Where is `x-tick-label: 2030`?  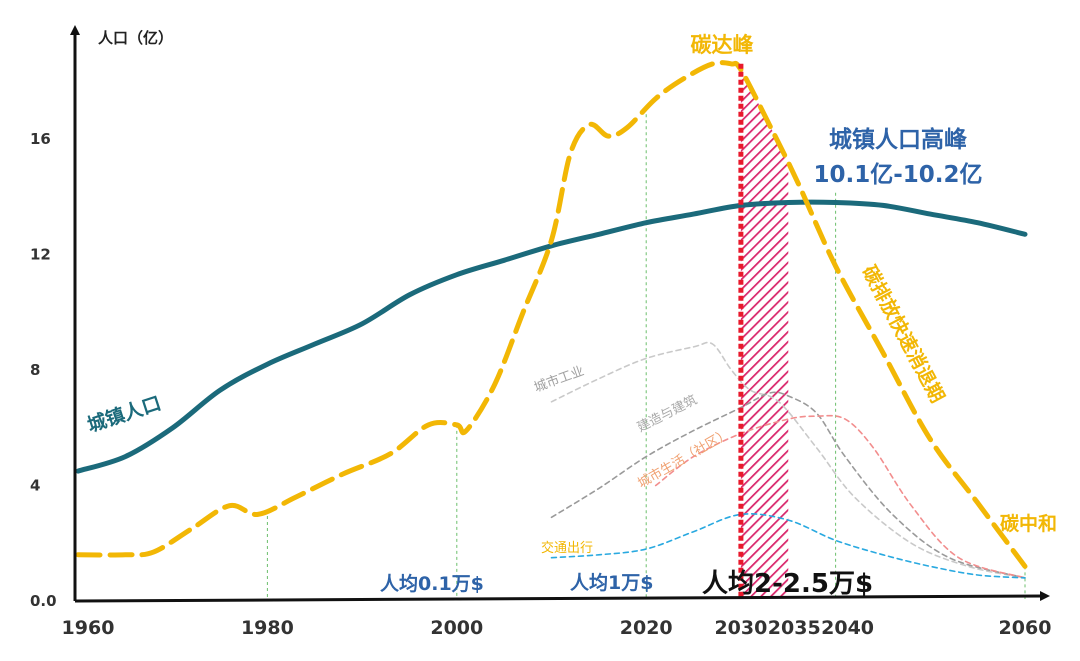
x-tick-label: 2030 is located at coordinates (740, 628).